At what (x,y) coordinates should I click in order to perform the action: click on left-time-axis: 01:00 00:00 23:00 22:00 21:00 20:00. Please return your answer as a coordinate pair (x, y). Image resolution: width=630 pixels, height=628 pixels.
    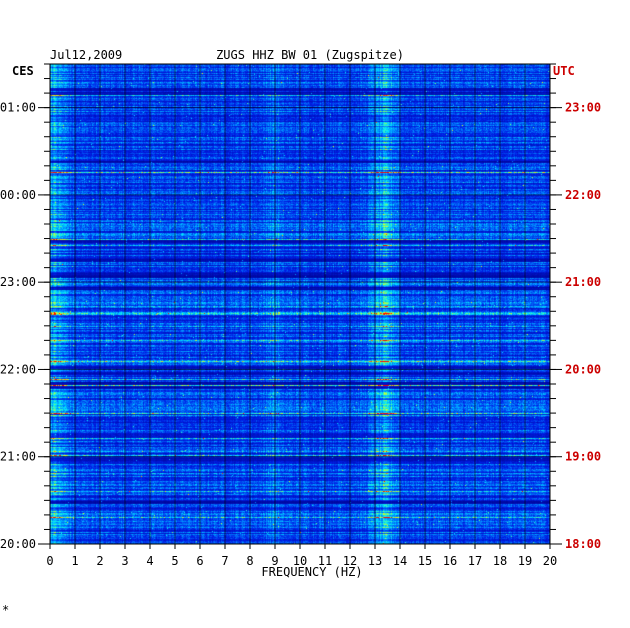
    Looking at the image, I should click on (25, 307).